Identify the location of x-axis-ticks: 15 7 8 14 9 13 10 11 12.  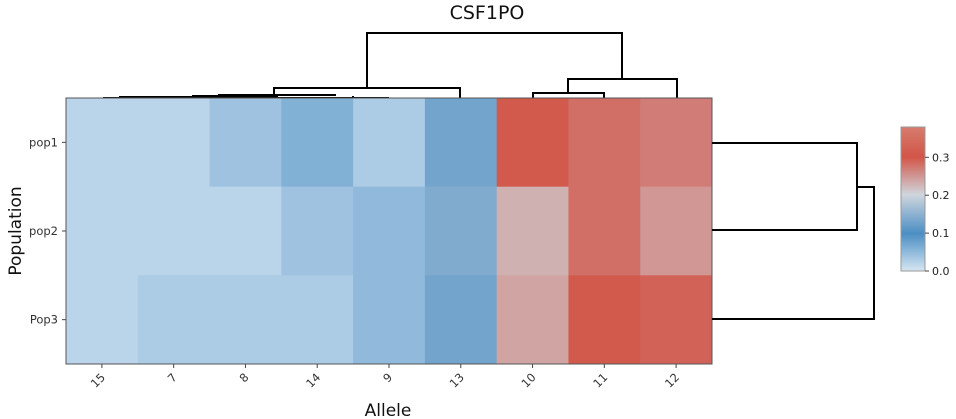
(385, 377).